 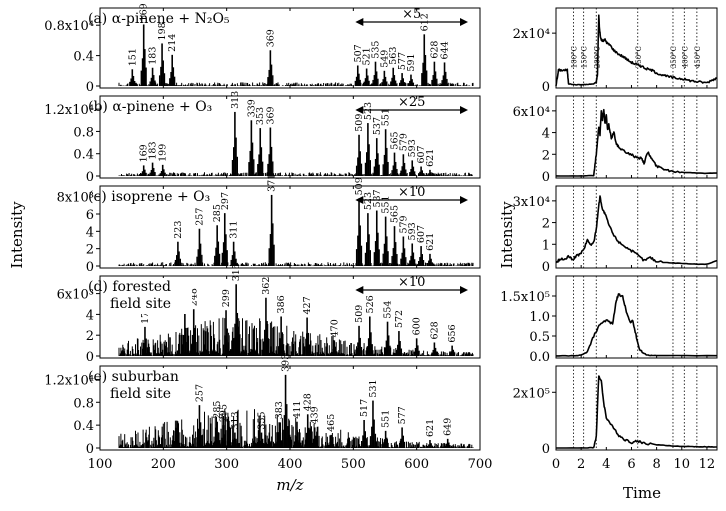 What do you see at coordinates (289, 485) in the screenshot?
I see `ms-x-axis-label: m/z` at bounding box center [289, 485].